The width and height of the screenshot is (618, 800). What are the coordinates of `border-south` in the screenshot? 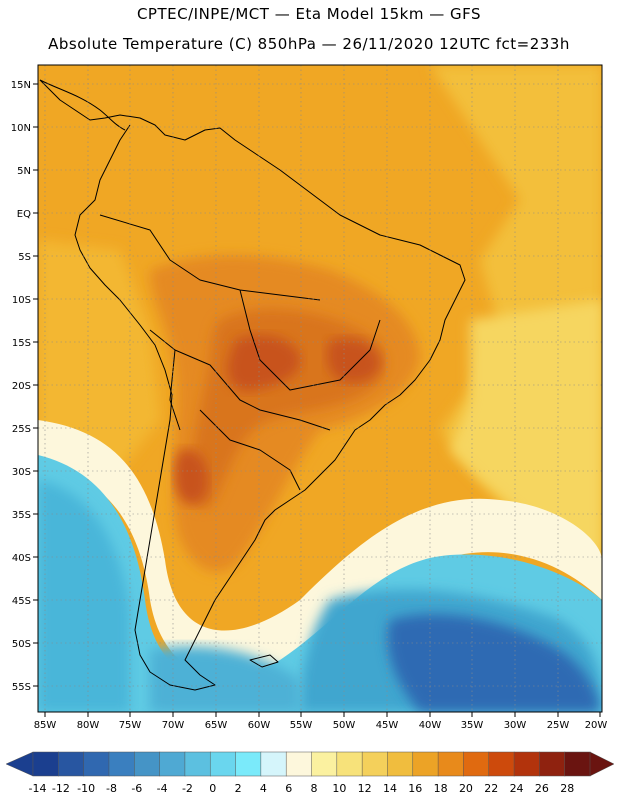 It's located at (250, 450).